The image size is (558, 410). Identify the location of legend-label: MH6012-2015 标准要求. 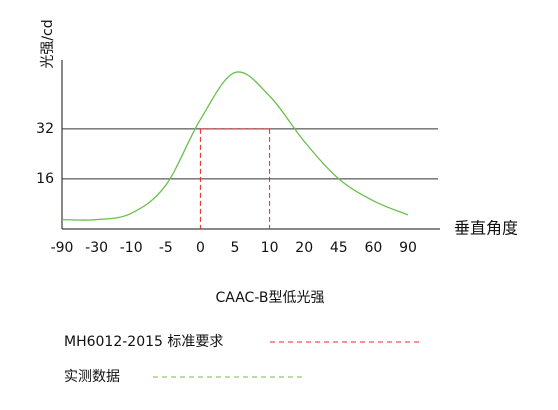
(143, 342).